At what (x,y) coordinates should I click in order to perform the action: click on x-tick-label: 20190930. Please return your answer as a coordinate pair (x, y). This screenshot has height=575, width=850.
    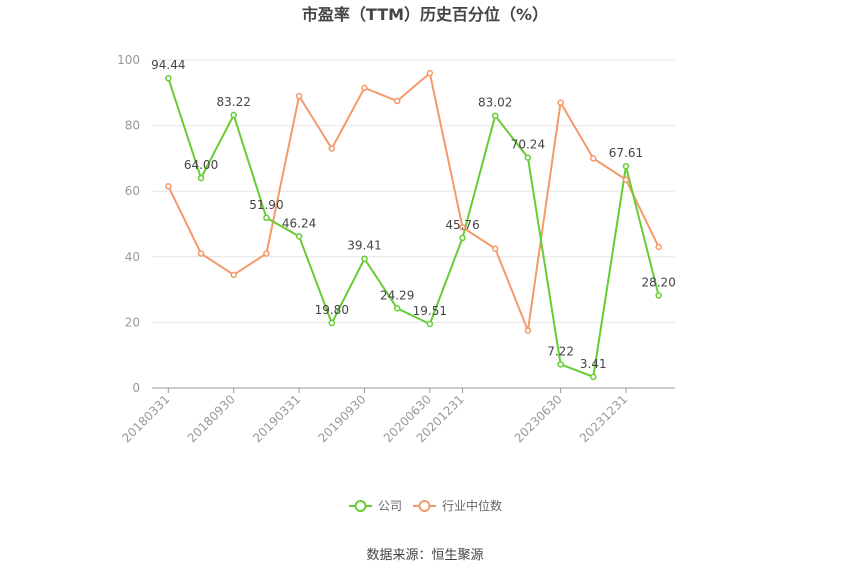
    Looking at the image, I should click on (342, 418).